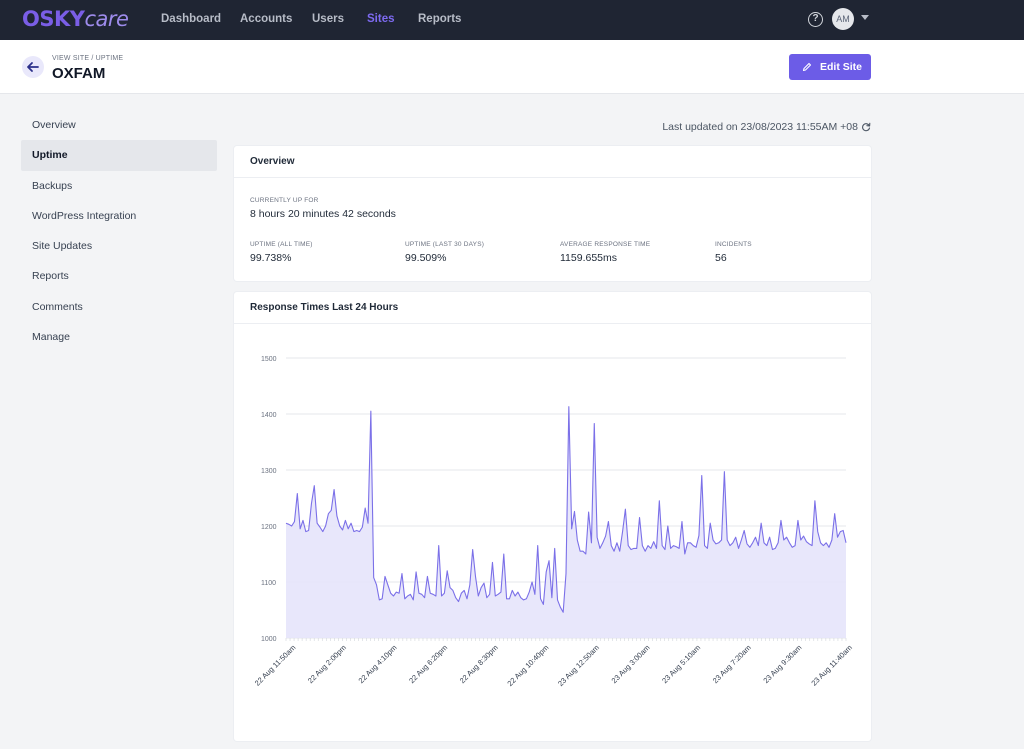  Describe the element at coordinates (328, 19) in the screenshot. I see `nav-users: Users` at that location.